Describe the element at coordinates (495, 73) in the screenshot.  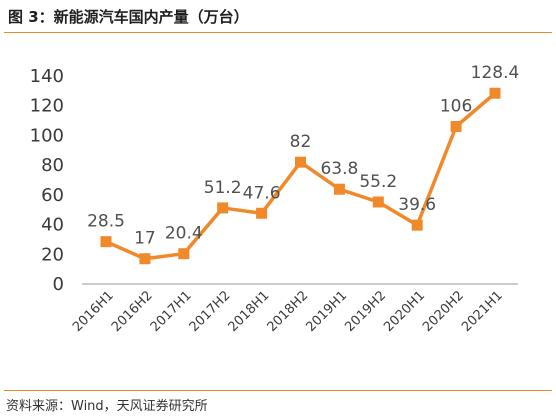
I see `data-value-label: 128.4` at that location.